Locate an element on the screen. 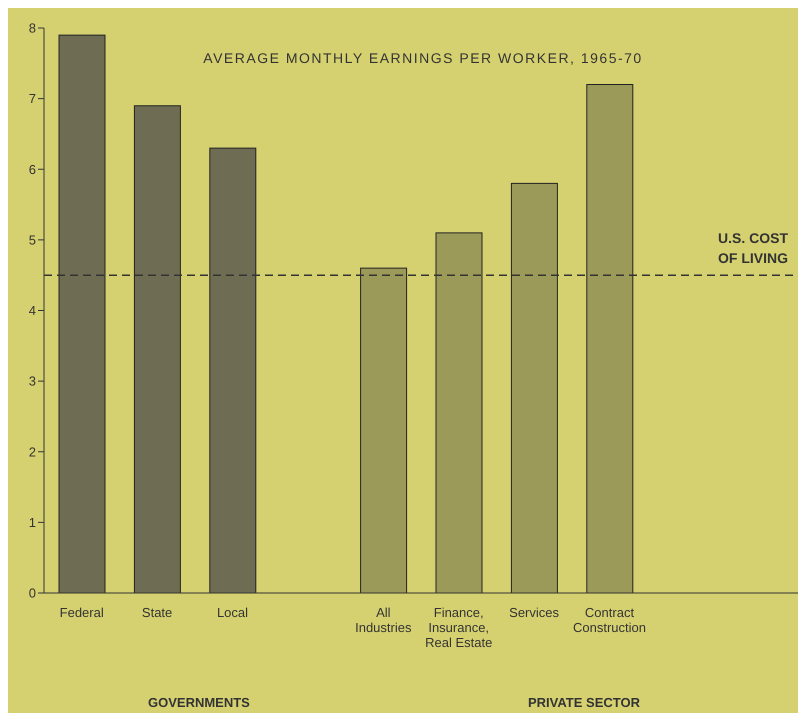  y-tick-label: 2 is located at coordinates (32, 452).